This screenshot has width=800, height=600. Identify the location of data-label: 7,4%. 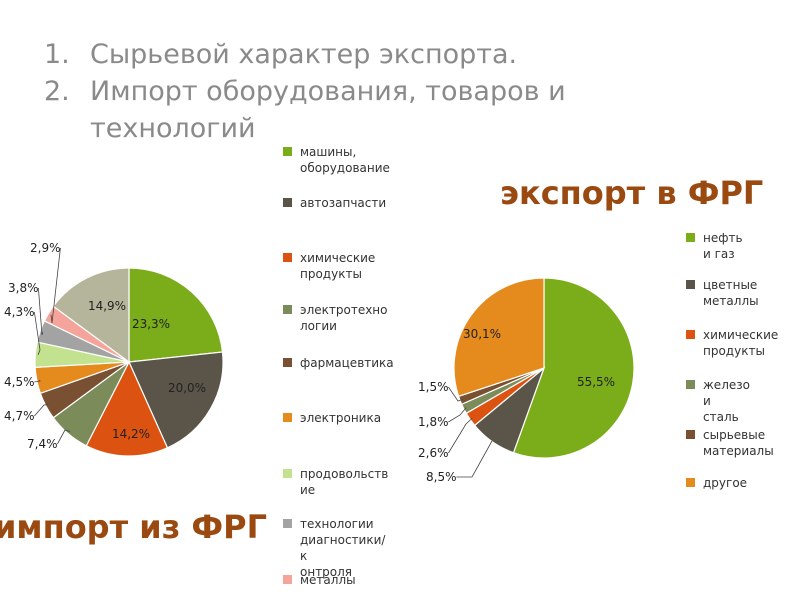
(42, 444).